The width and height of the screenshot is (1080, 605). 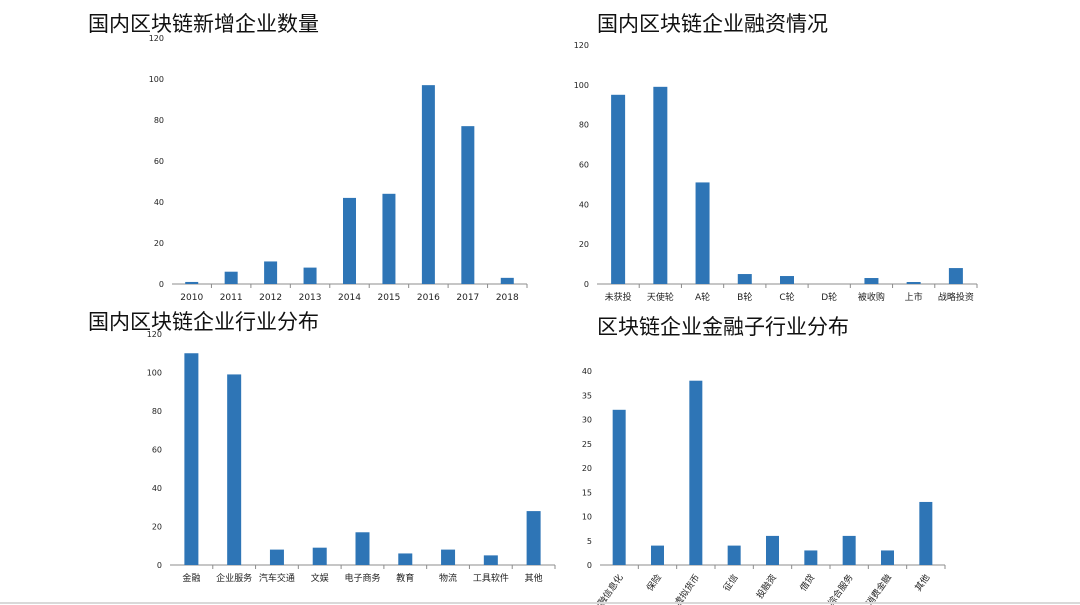 What do you see at coordinates (608, 588) in the screenshot?
I see `x-category-label: 金融信息化` at bounding box center [608, 588].